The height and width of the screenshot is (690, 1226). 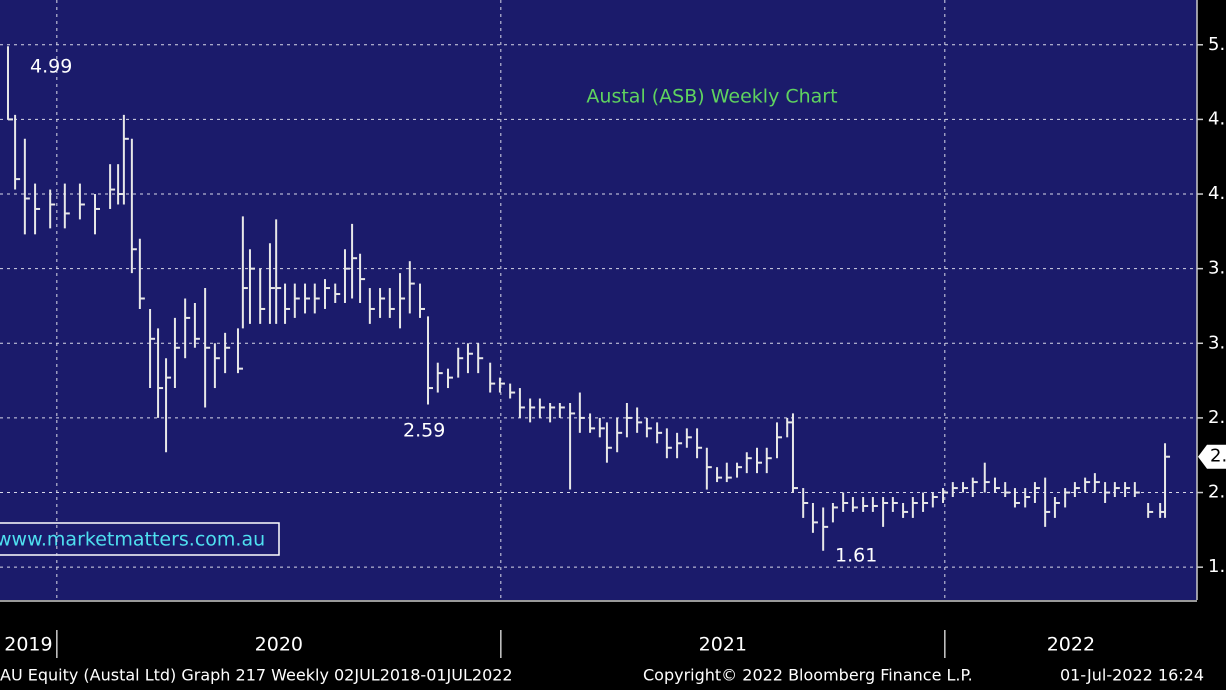 I want to click on annotation: 1.61, so click(x=856, y=556).